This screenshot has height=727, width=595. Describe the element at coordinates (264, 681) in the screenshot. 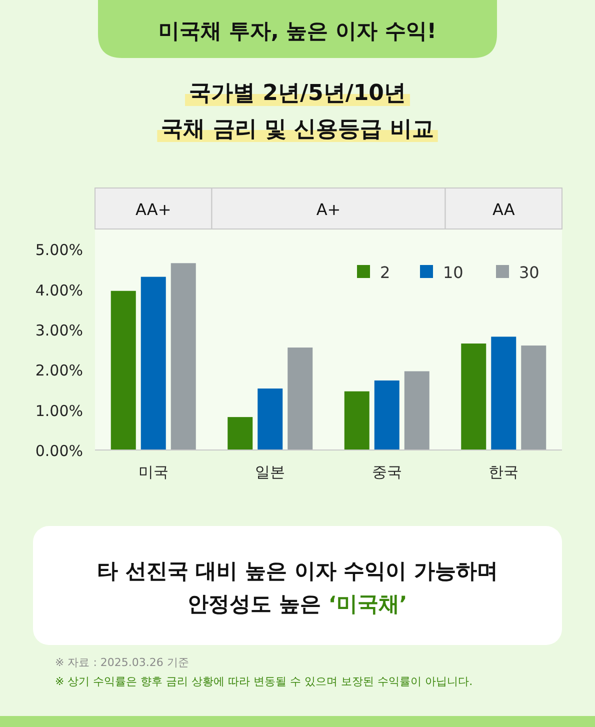

I see `text: ※ 상기 수익률은 향후 금리 상황에 따라 변동될 수 있으며 보장된 수익률이 아닙니다.` at that location.